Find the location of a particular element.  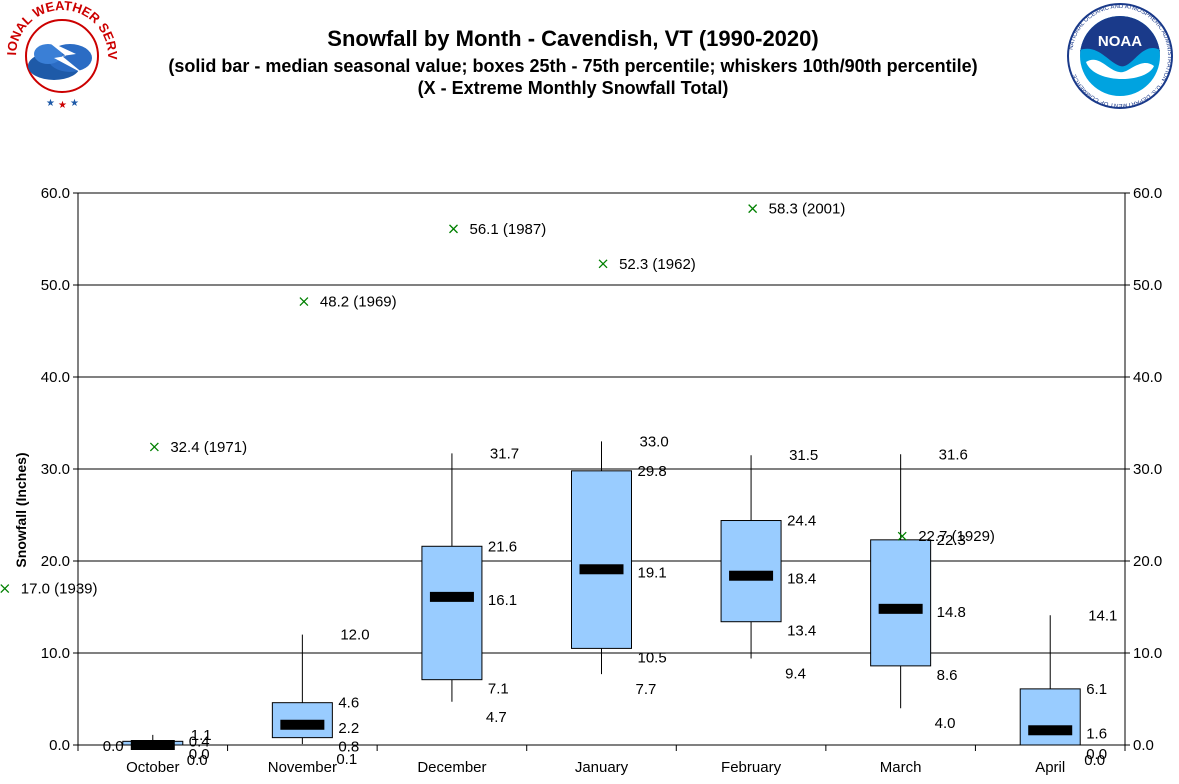

p75-label: 6.1 is located at coordinates (1096, 689).